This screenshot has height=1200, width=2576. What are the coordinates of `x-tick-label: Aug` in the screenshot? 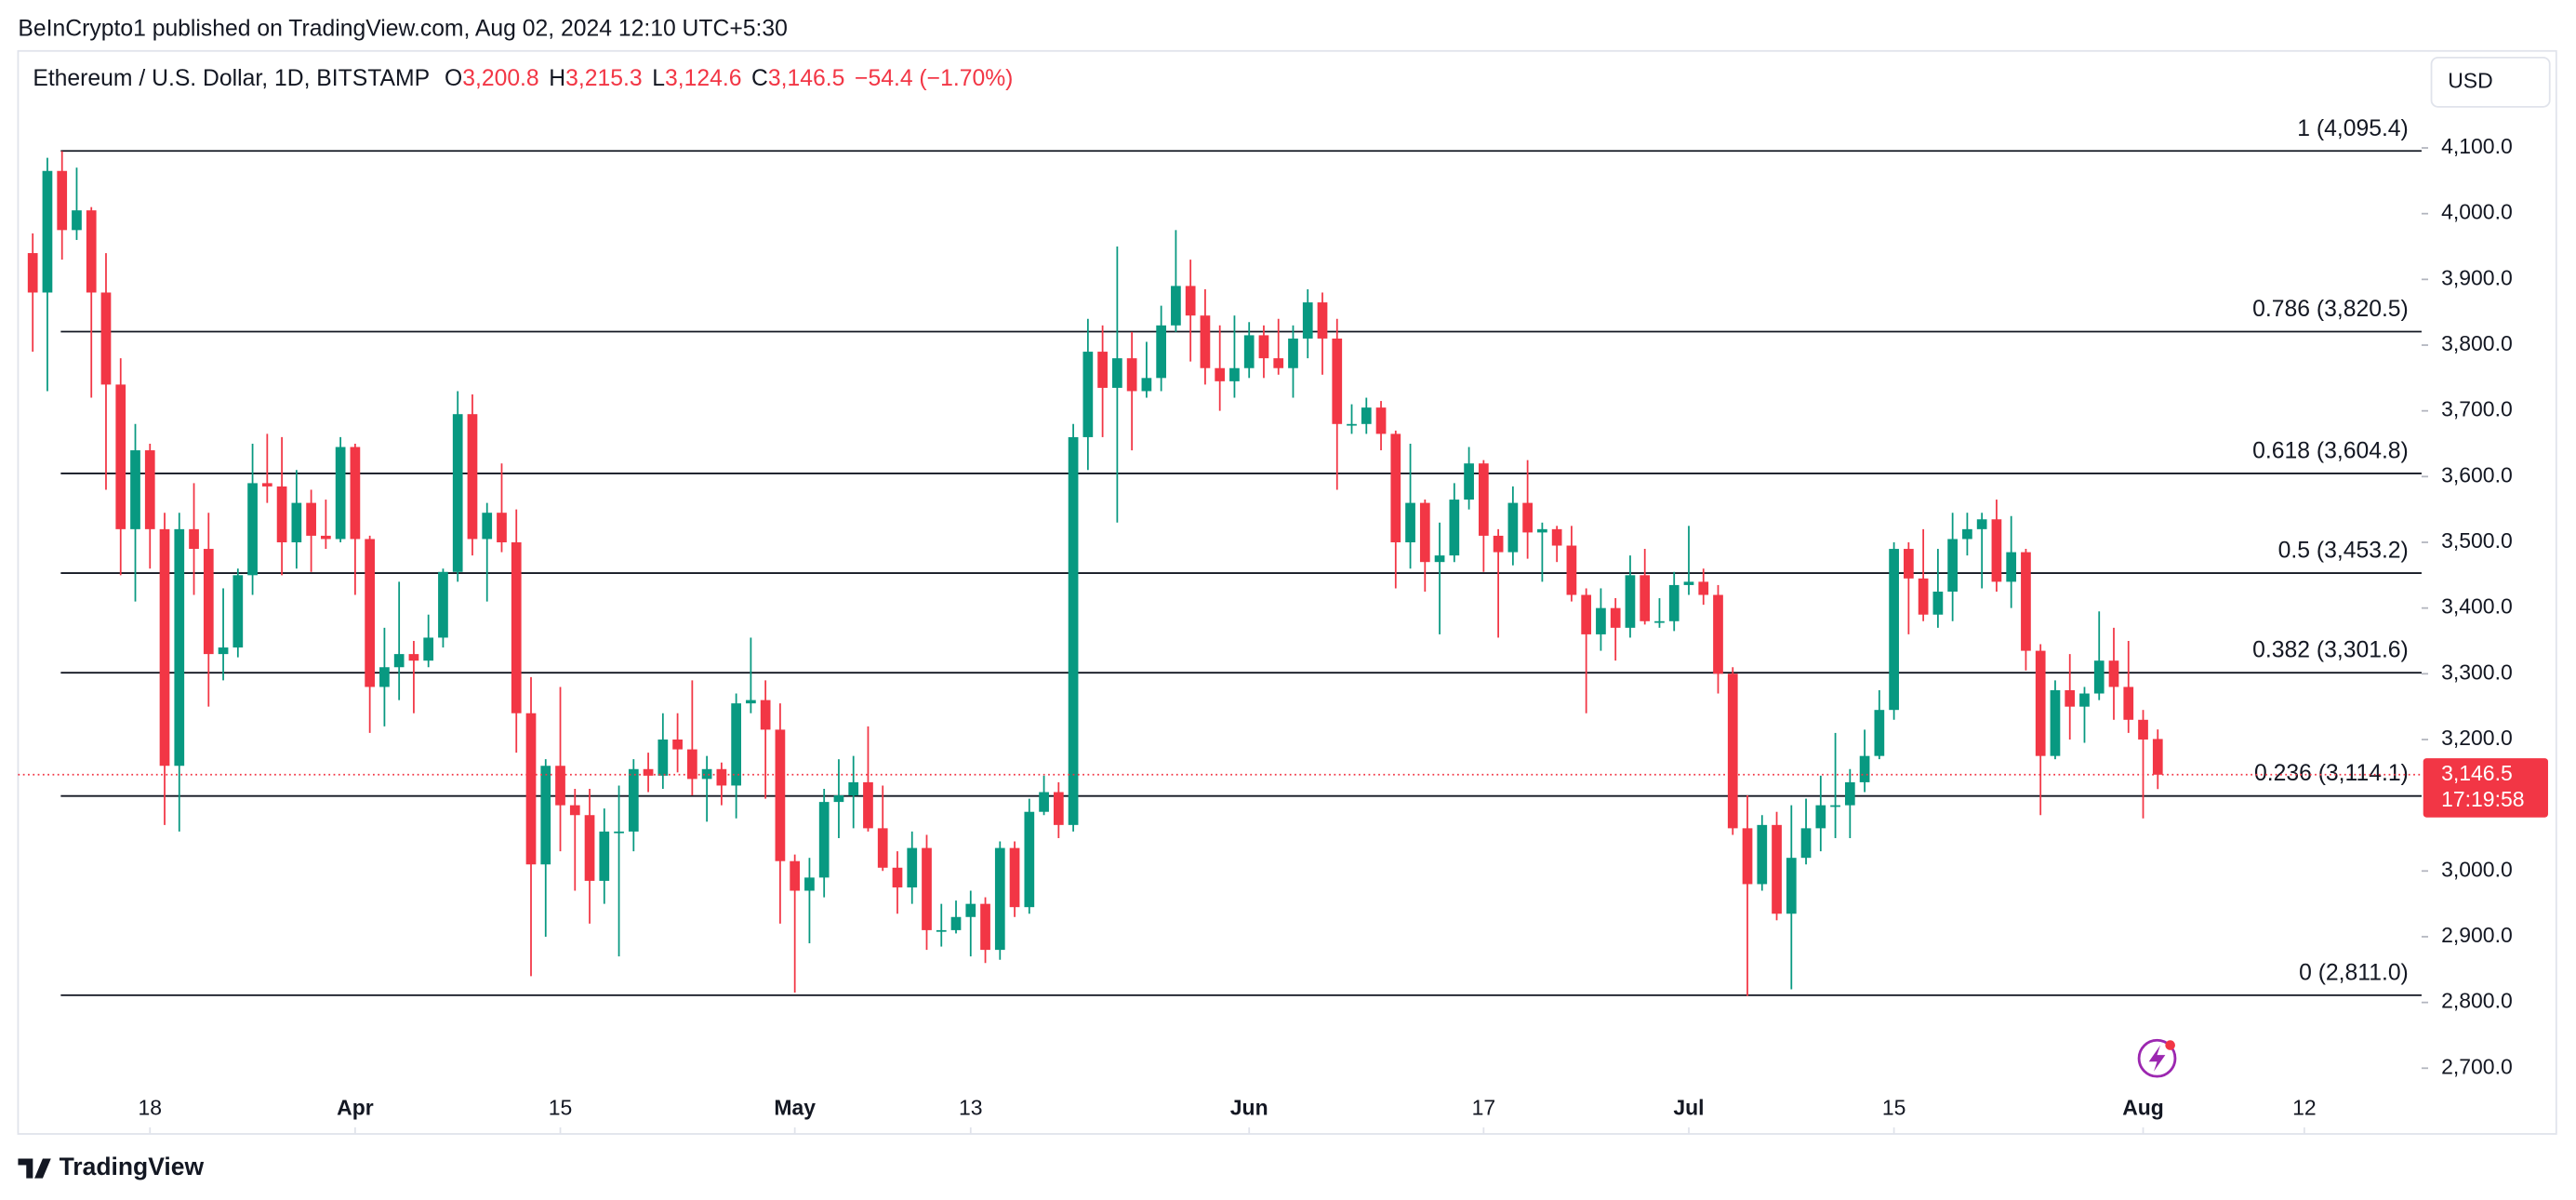 It's located at (2143, 1108).